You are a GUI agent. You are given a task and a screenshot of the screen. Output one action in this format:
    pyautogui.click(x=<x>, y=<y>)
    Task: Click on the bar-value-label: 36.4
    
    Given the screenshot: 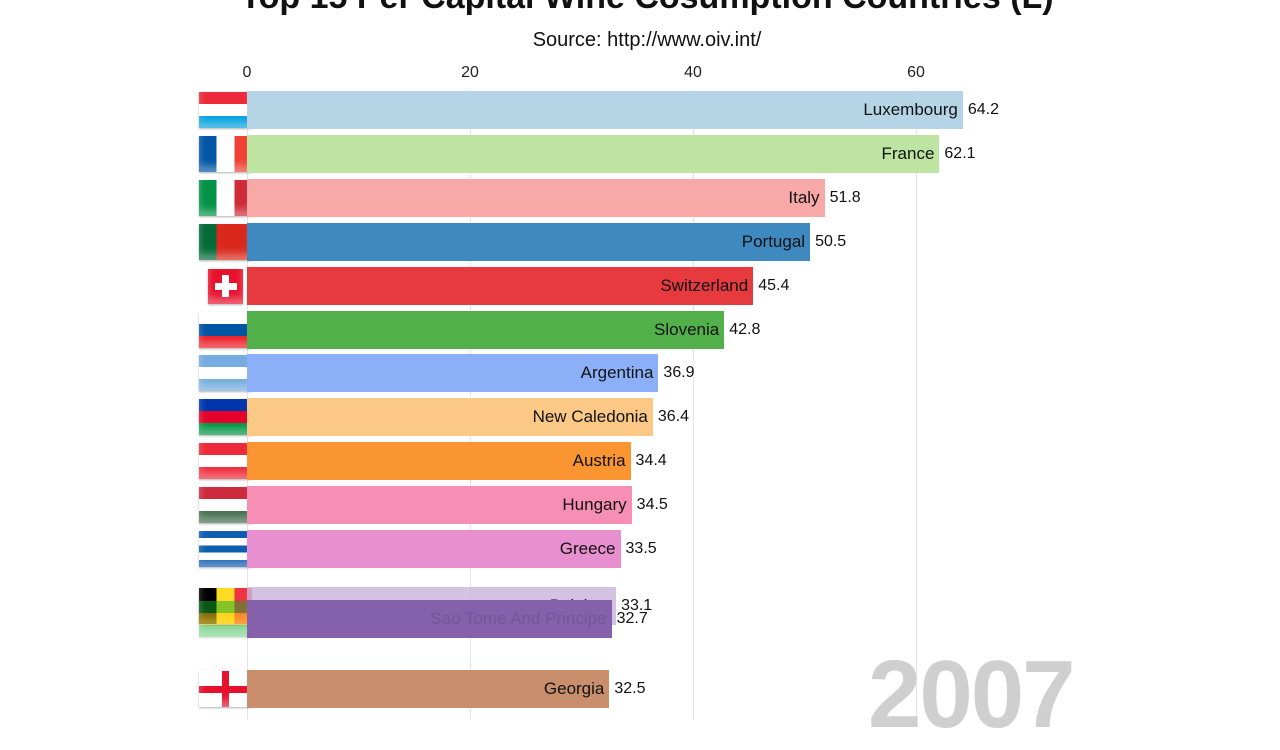 What is the action you would take?
    pyautogui.click(x=673, y=417)
    